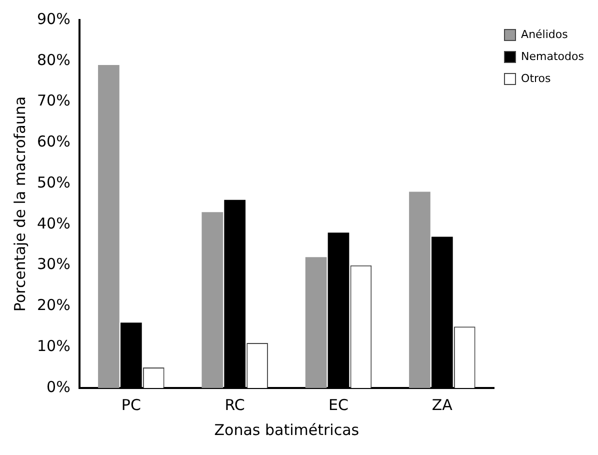 The height and width of the screenshot is (455, 598). What do you see at coordinates (53, 223) in the screenshot?
I see `y-tick-label: 40%` at bounding box center [53, 223].